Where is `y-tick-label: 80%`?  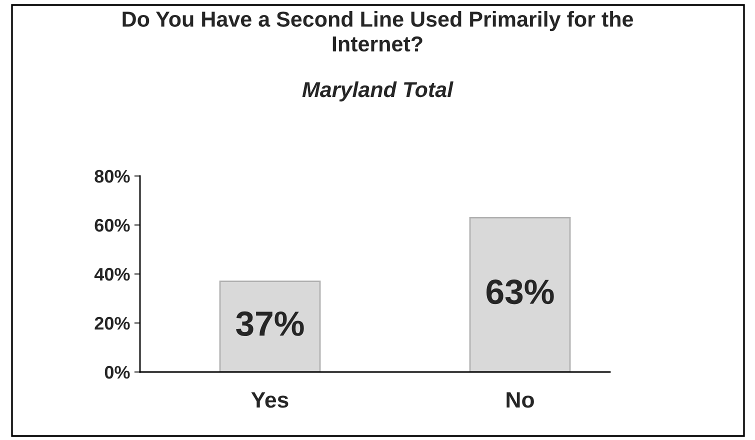 y-tick-label: 80% is located at coordinates (112, 176).